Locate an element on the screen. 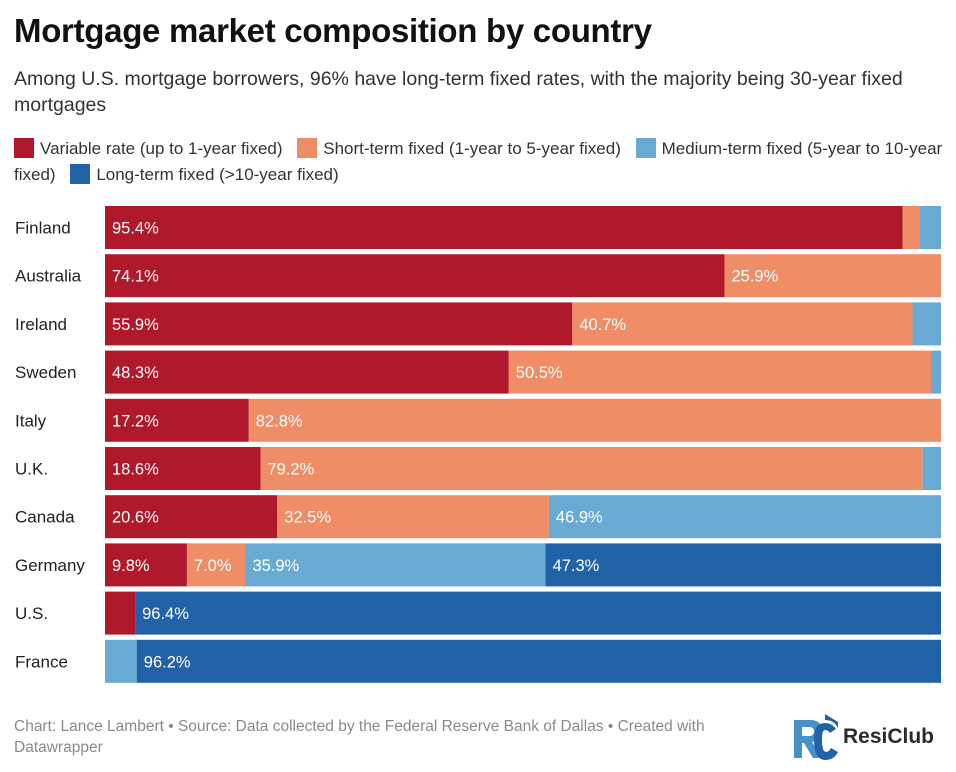  bar-canada-short is located at coordinates (413, 517).